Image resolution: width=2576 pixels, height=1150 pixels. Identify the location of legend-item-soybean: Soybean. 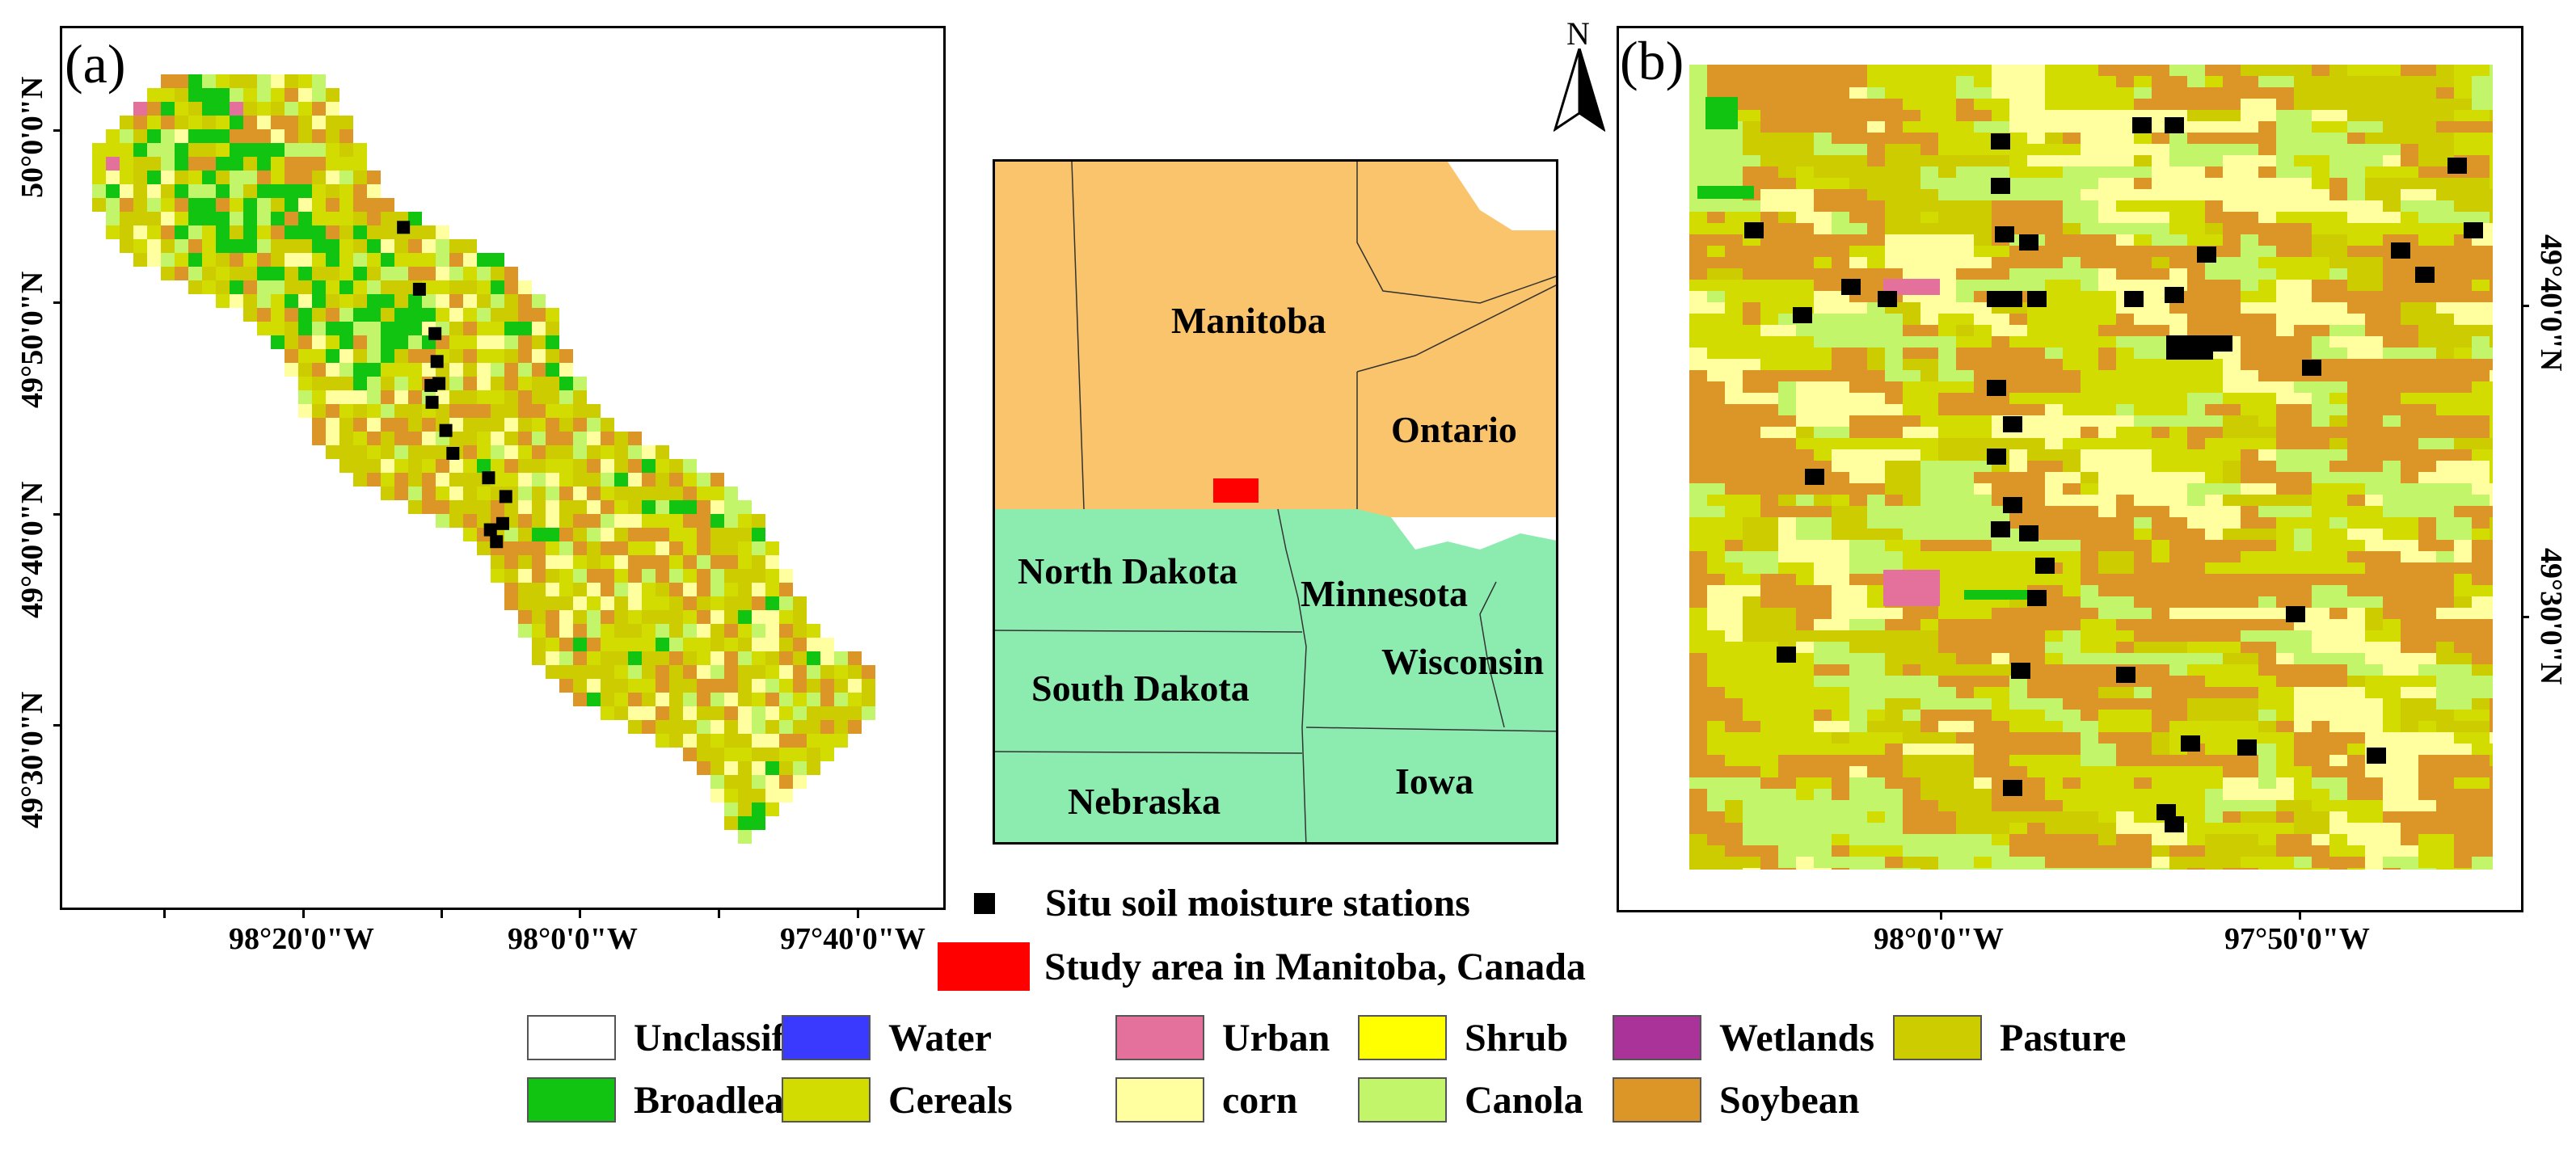
(1736, 1100).